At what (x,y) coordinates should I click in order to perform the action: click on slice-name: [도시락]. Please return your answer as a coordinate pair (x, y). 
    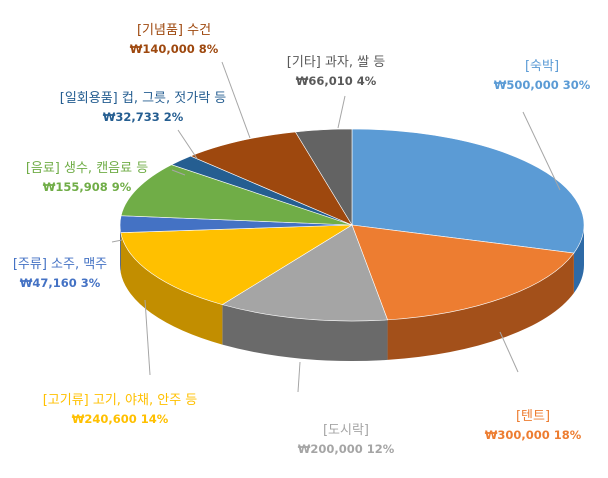
    Looking at the image, I should click on (346, 430).